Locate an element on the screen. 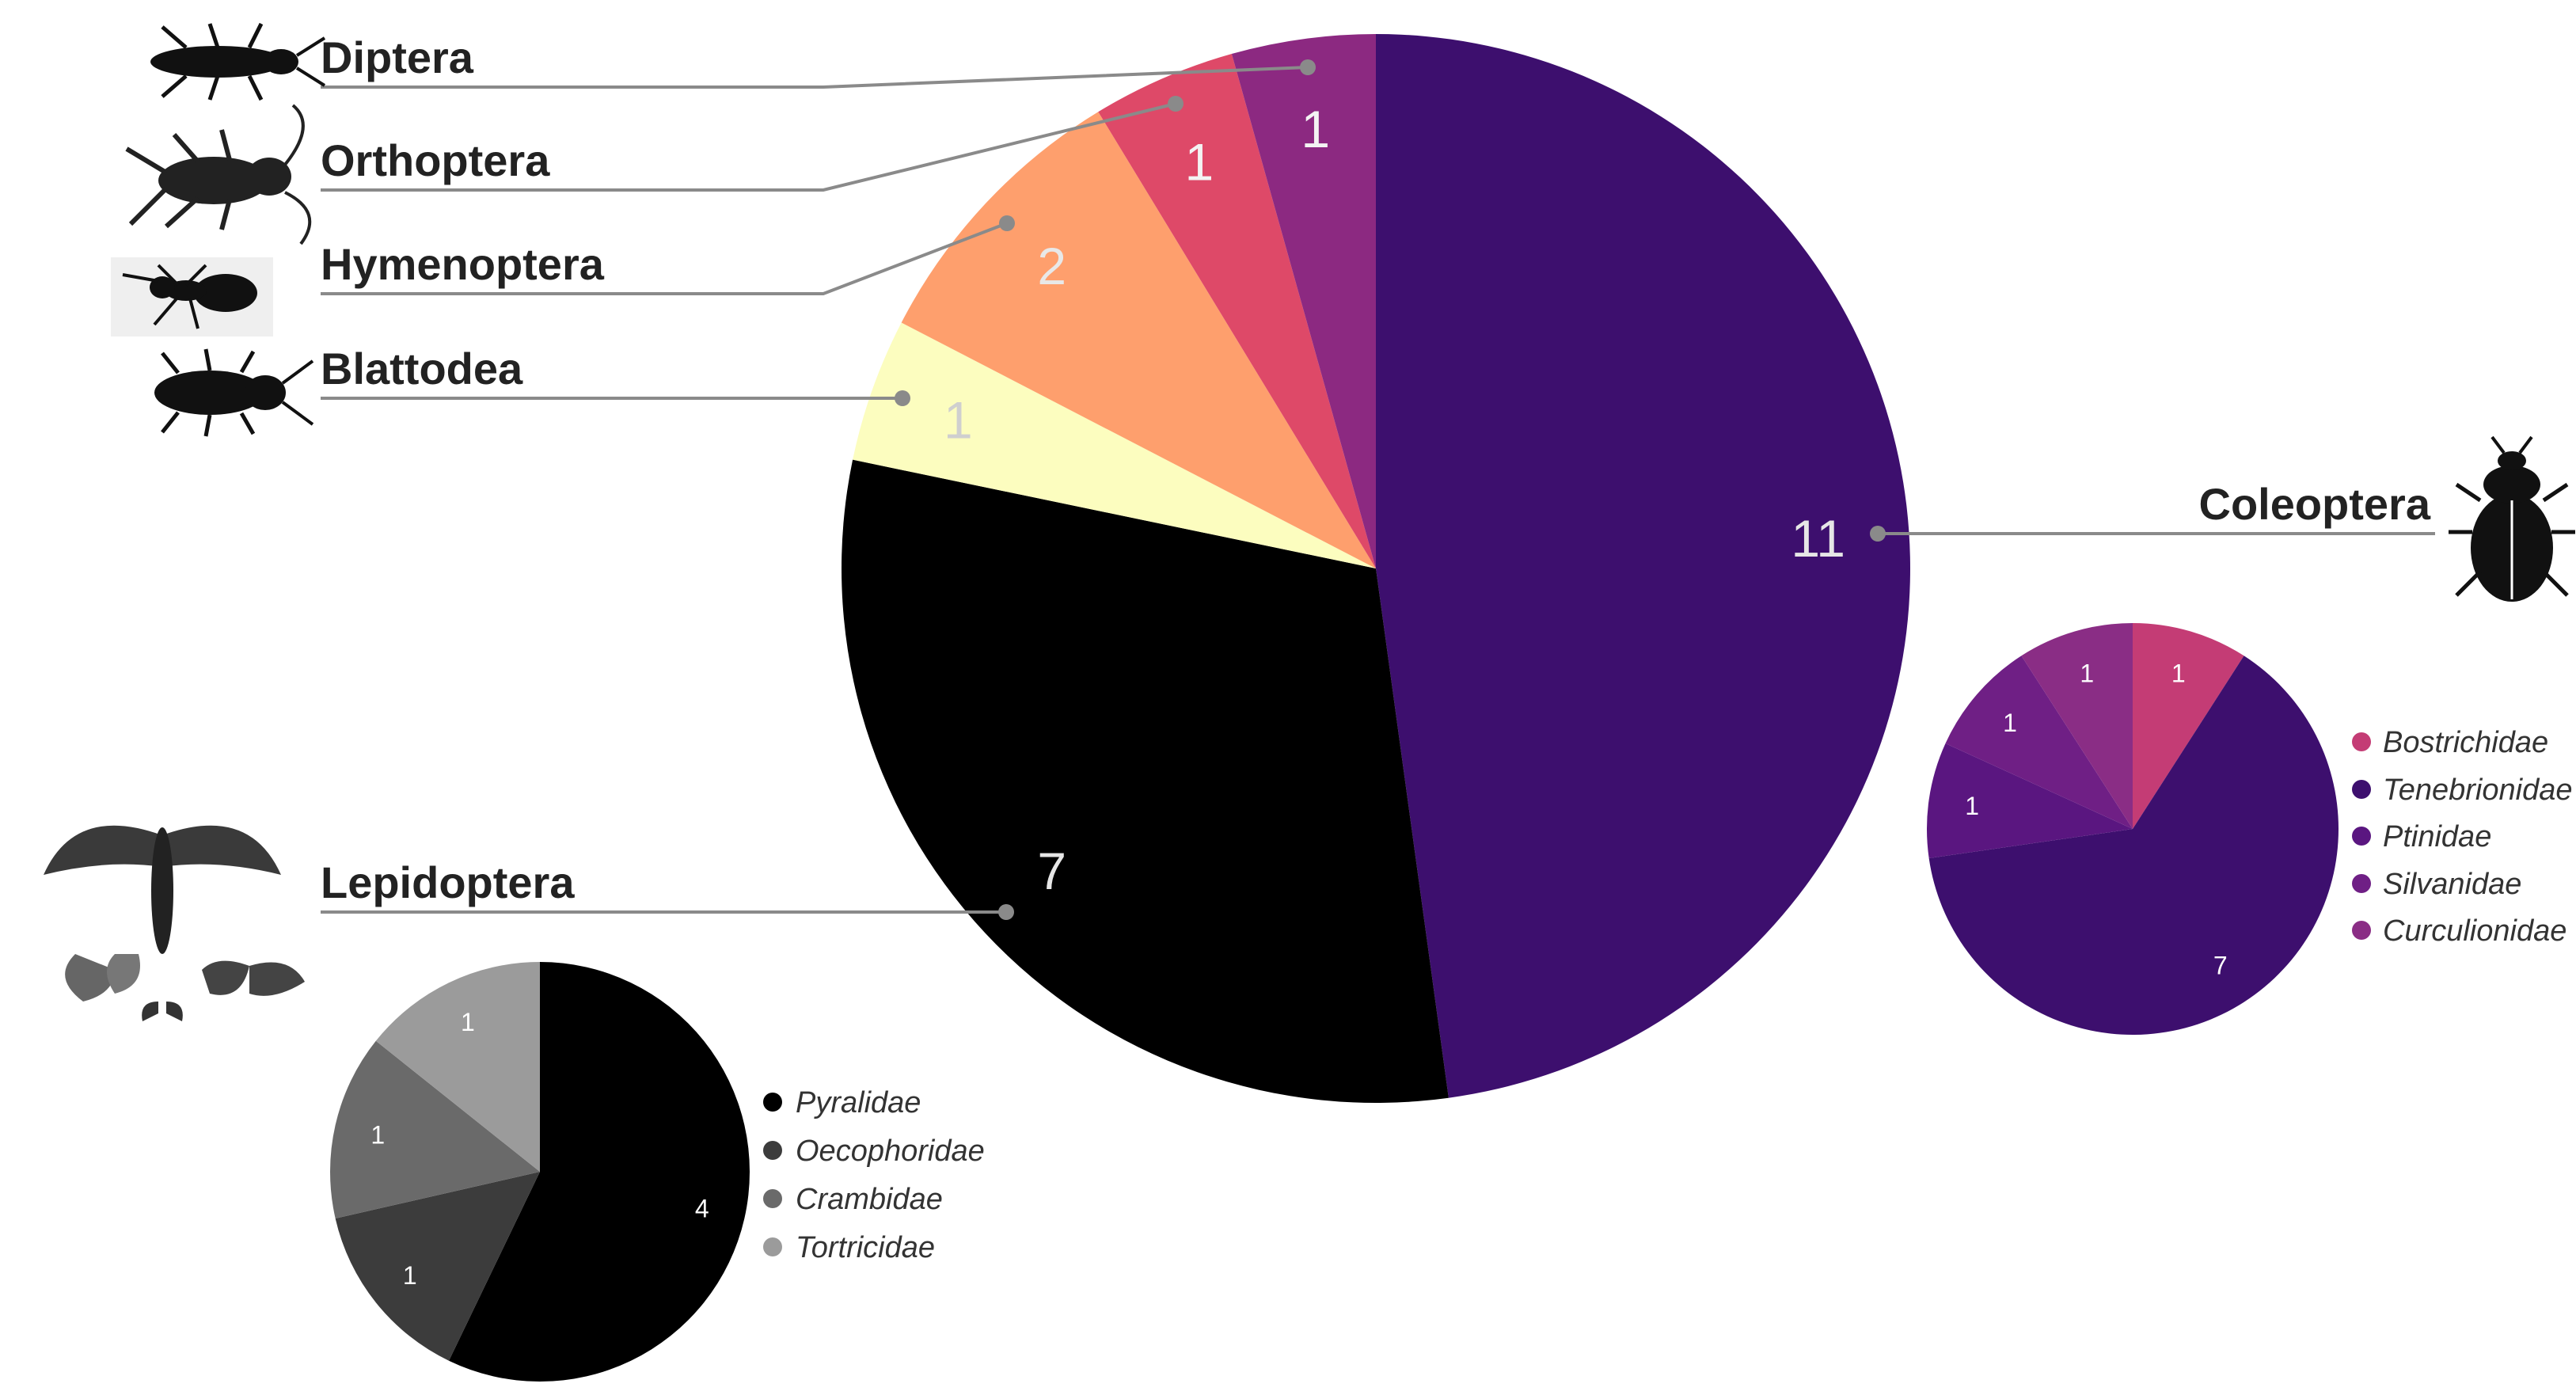  lepidoptera-family-pie is located at coordinates (540, 1172).